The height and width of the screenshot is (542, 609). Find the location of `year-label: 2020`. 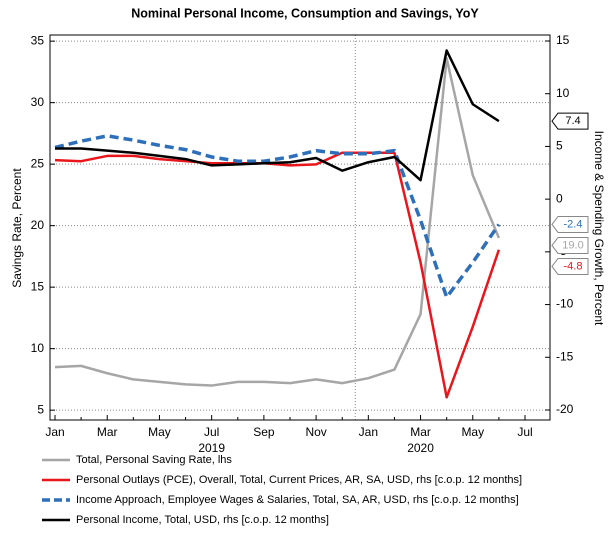

year-label: 2020 is located at coordinates (420, 448).